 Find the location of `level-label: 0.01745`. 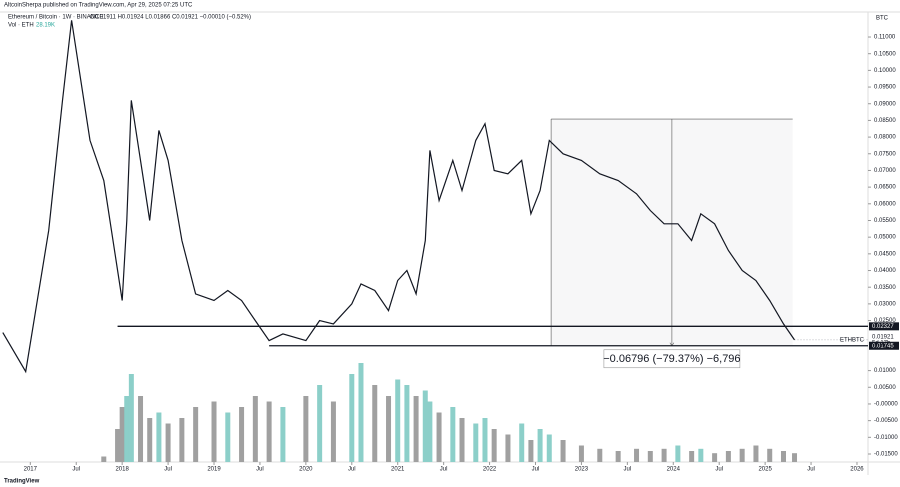

level-label: 0.01745 is located at coordinates (883, 346).